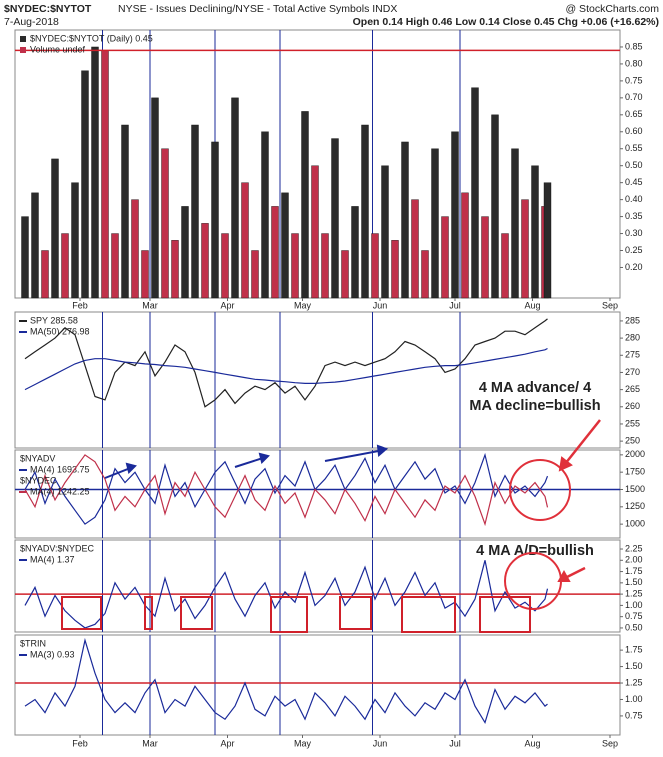 This screenshot has height=757, width=663. What do you see at coordinates (60, 491) in the screenshot?
I see `legend-label: MA(4) 1242.25` at bounding box center [60, 491].